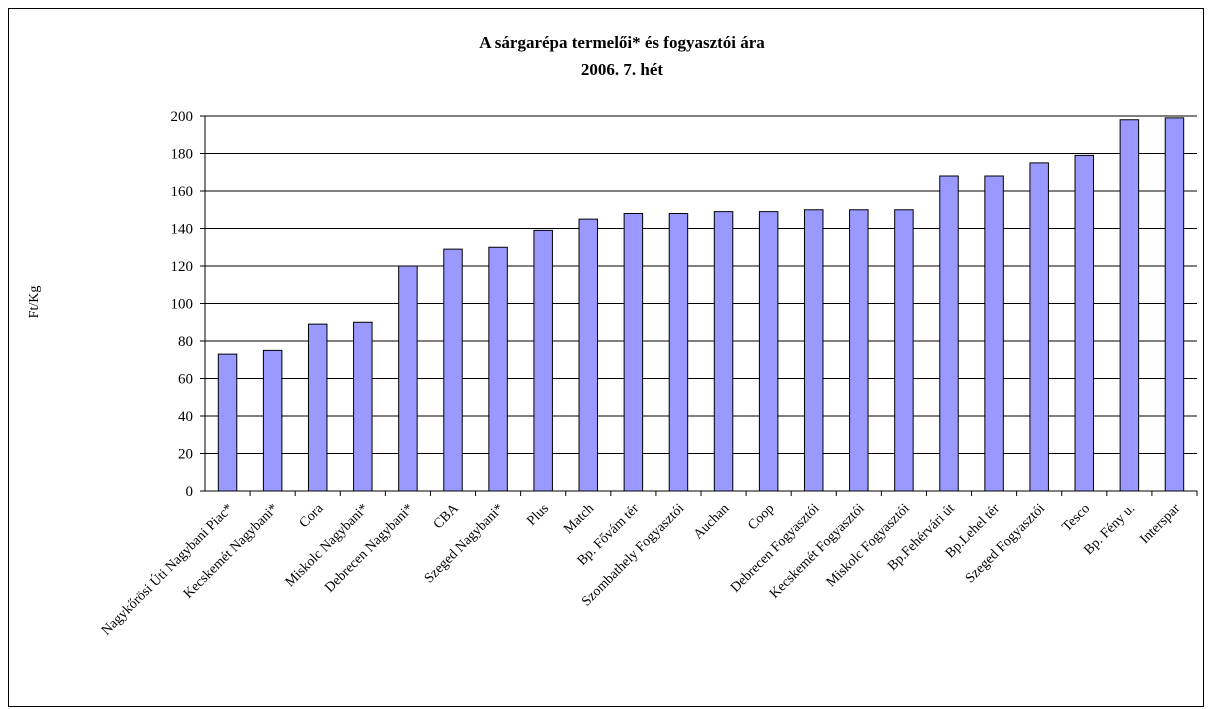 The image size is (1215, 709). I want to click on y-tick-labels: 0 20 40 60 80 100 120 140 160 180 200, so click(182, 304).